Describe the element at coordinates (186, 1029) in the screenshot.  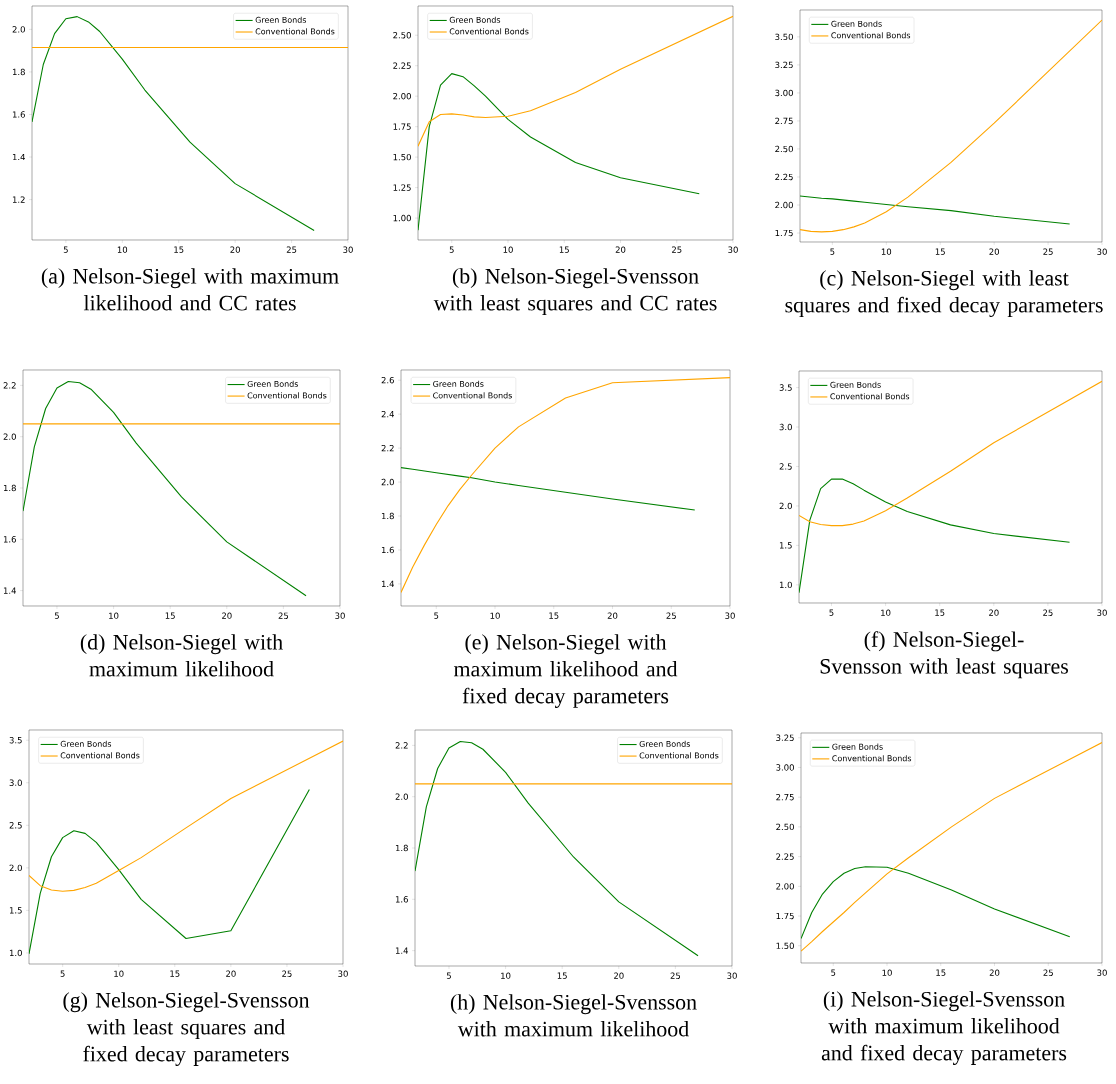
I see `text: (g) Nelson-Siegel-Svensson with least squares and fixed decay parameters` at that location.